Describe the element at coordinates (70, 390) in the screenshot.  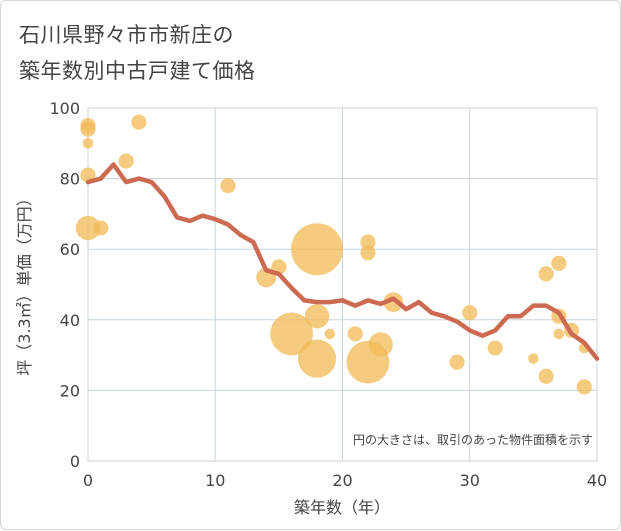
I see `y-tick-label: 20` at that location.